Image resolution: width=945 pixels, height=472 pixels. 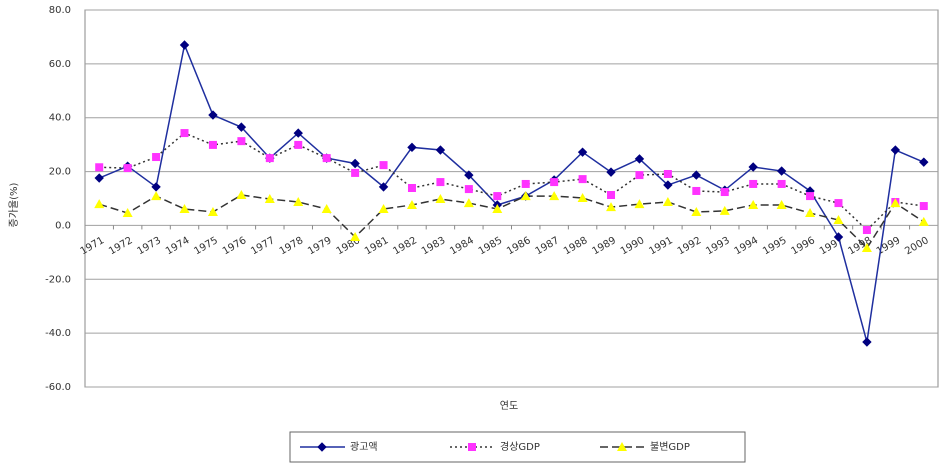 I want to click on y-tick-label: 80.0, so click(x=60, y=10).